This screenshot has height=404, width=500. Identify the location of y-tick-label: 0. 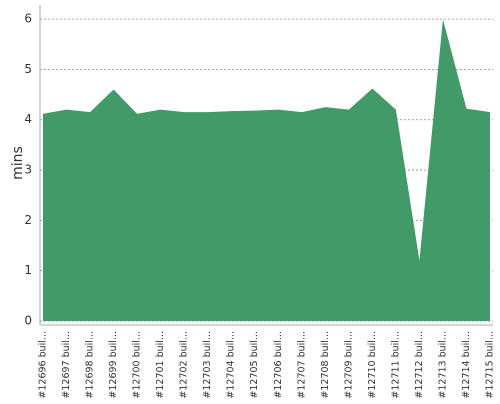
(28, 321).